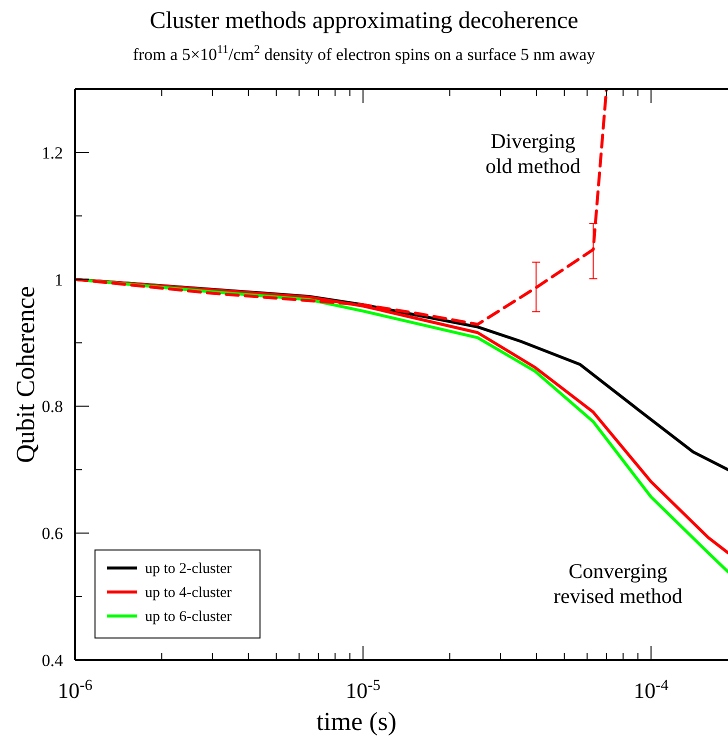 The height and width of the screenshot is (737, 728). Describe the element at coordinates (618, 583) in the screenshot. I see `annotation: Converging revised method` at that location.